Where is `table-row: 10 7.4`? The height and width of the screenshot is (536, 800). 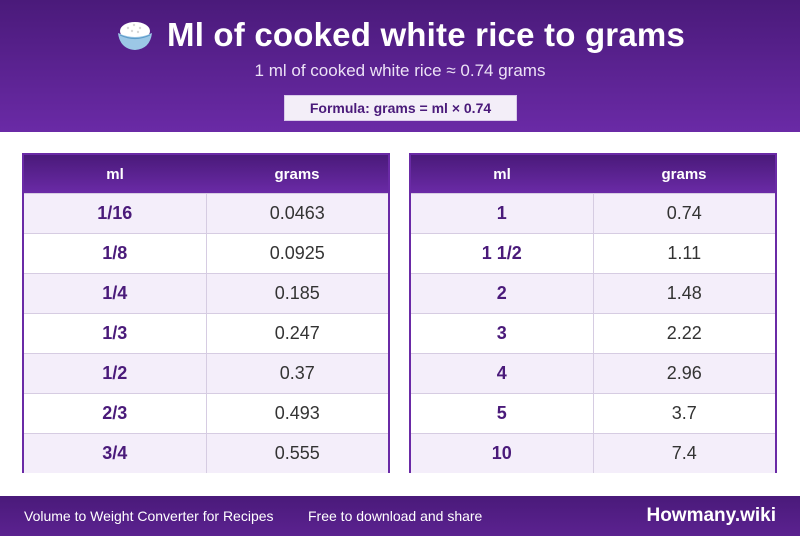
table-row: 10 7.4 is located at coordinates (593, 453).